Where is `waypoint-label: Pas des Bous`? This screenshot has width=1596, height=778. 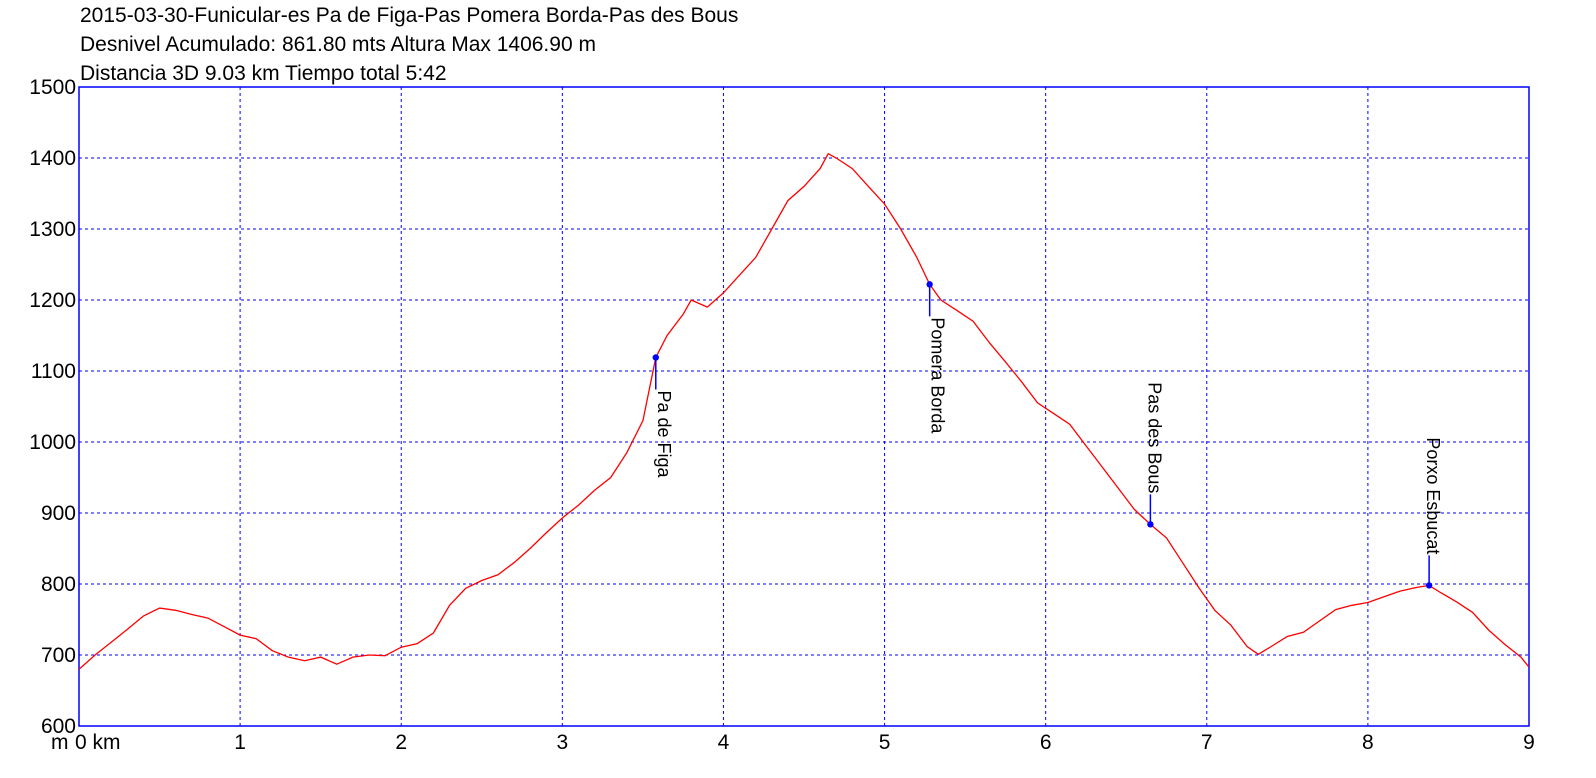 waypoint-label: Pas des Bous is located at coordinates (1154, 437).